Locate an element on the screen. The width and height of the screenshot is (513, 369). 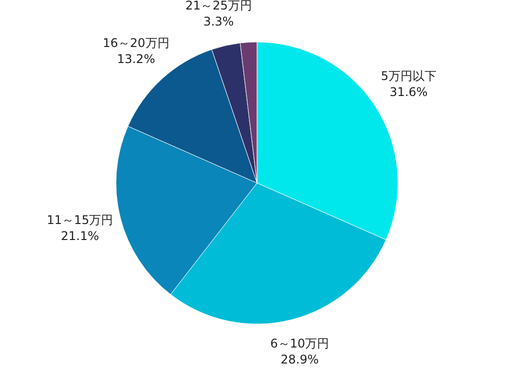
slice-label: 5万円以下 is located at coordinates (408, 76).